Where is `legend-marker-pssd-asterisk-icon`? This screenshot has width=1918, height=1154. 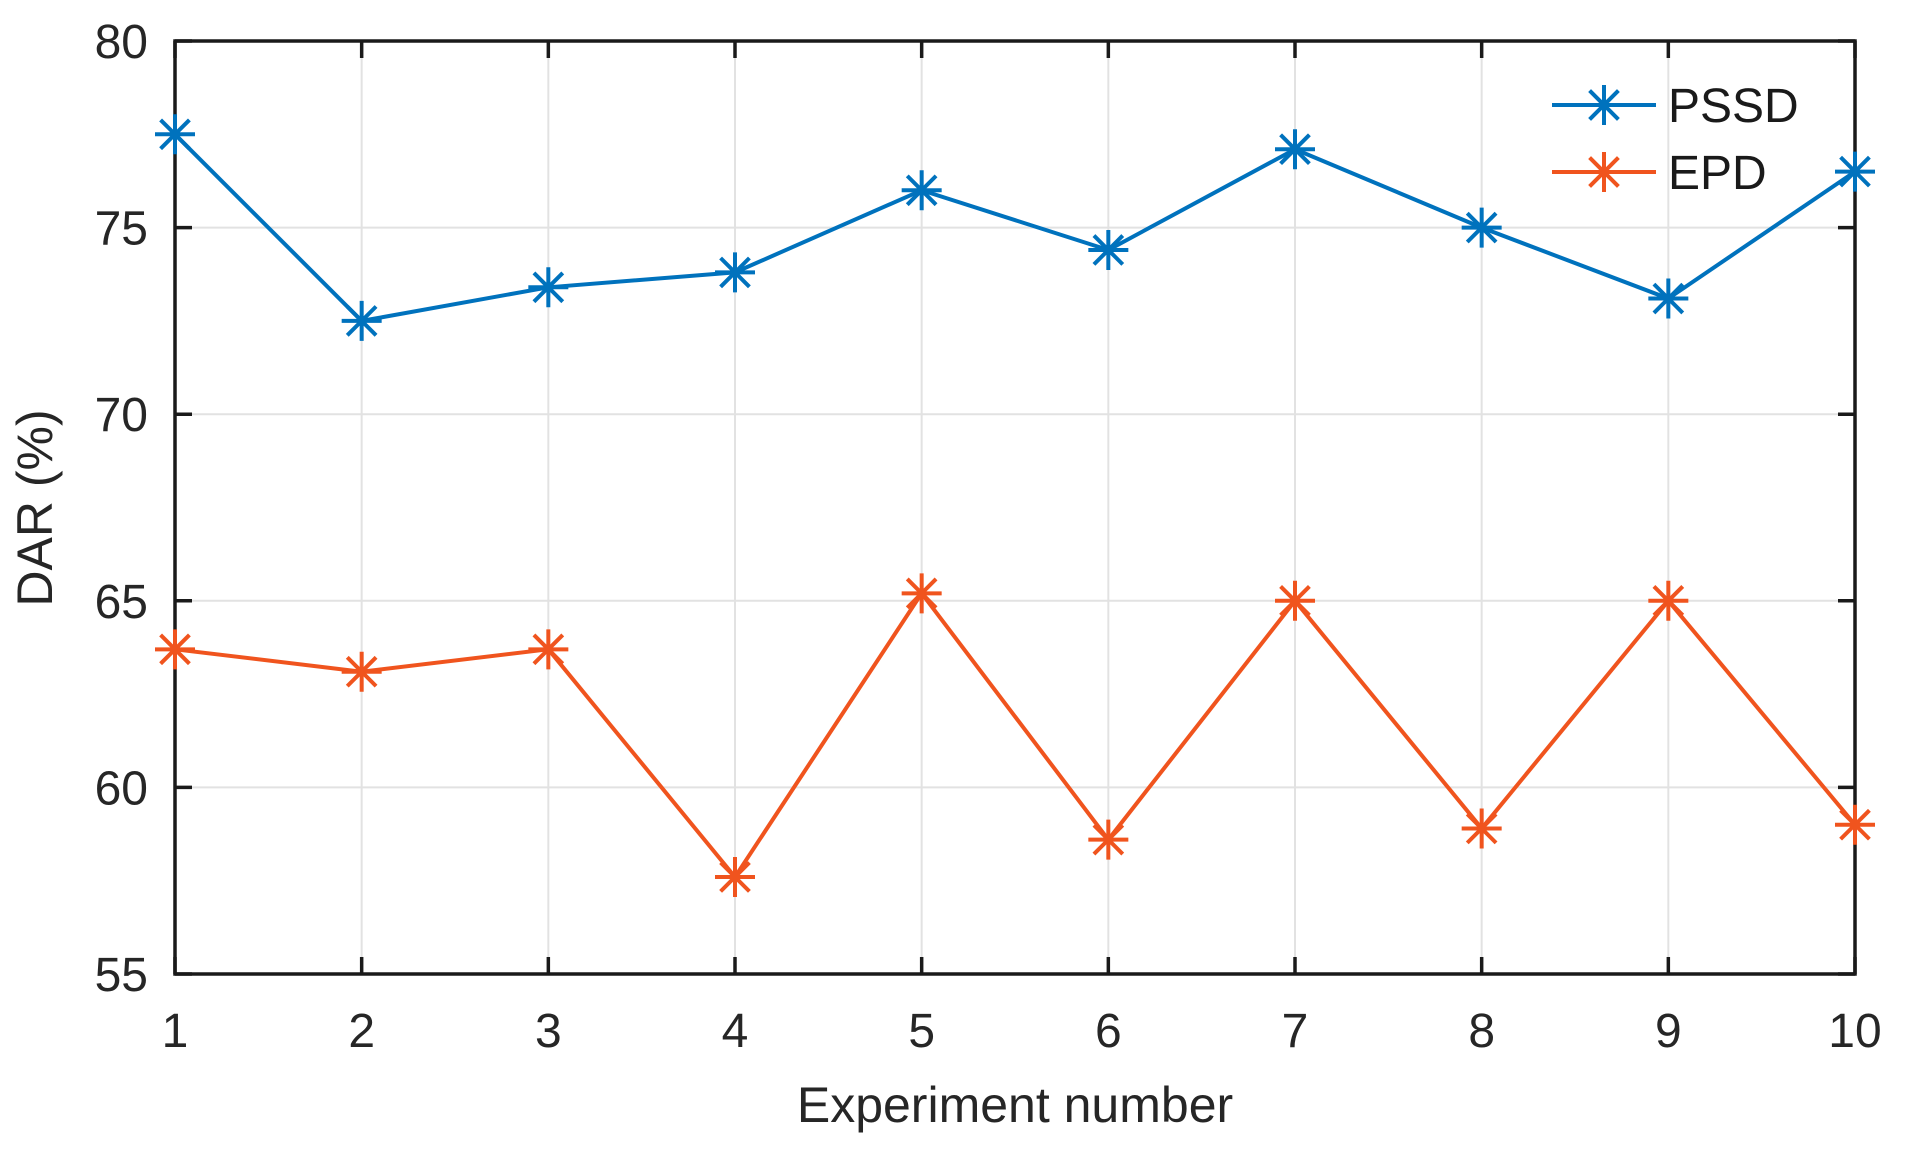
legend-marker-pssd-asterisk-icon is located at coordinates (1604, 105).